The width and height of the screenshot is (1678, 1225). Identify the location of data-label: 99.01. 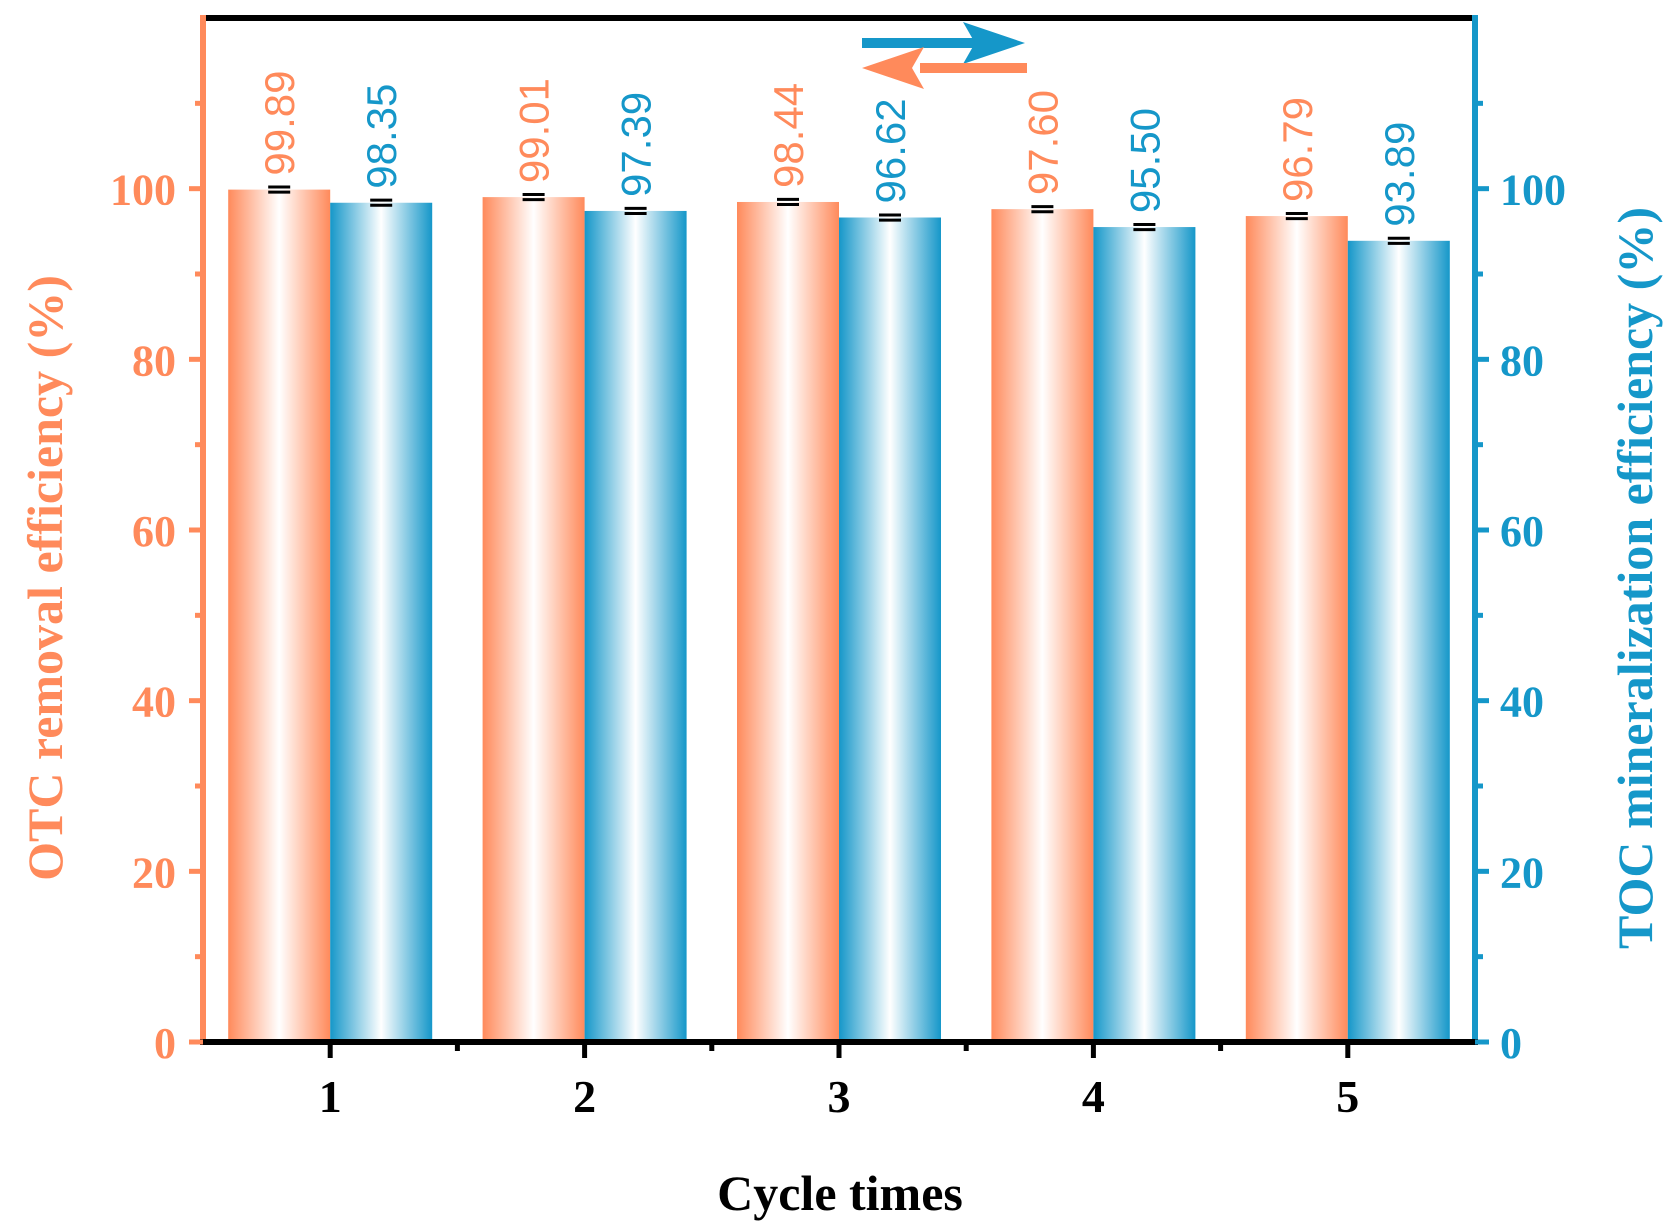
(534, 130).